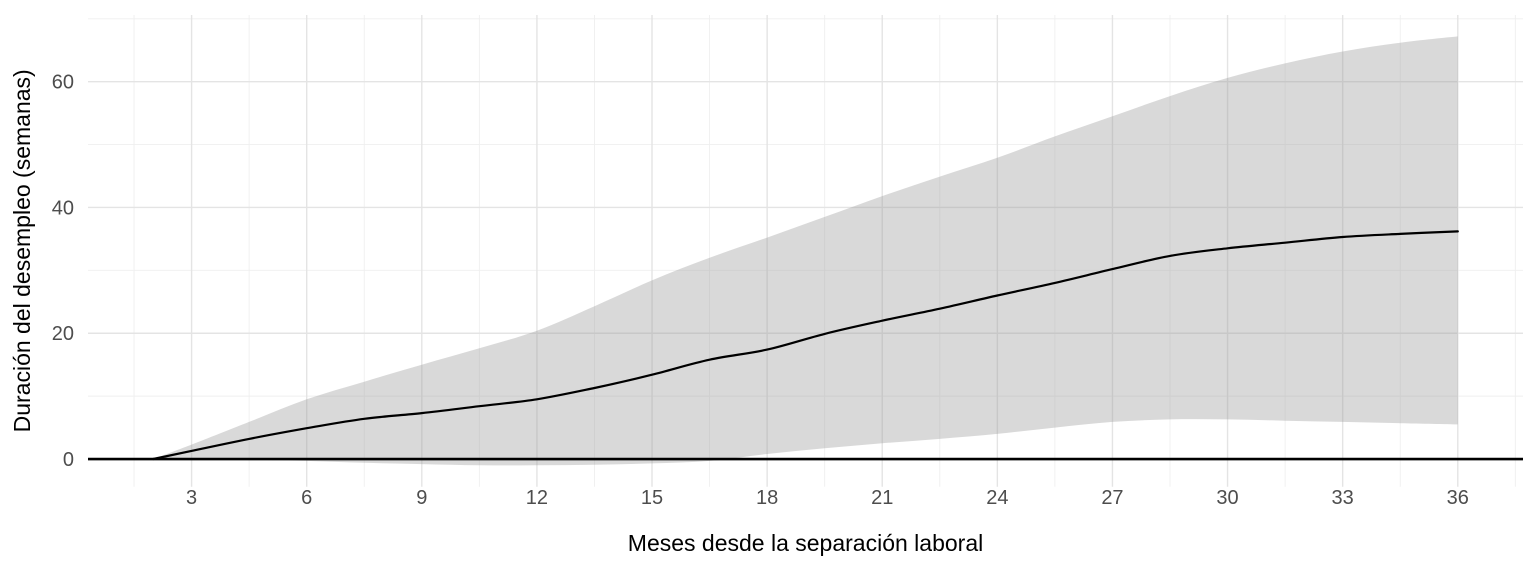  What do you see at coordinates (805, 543) in the screenshot?
I see `x-axis-title: Meses desde la separación laboral` at bounding box center [805, 543].